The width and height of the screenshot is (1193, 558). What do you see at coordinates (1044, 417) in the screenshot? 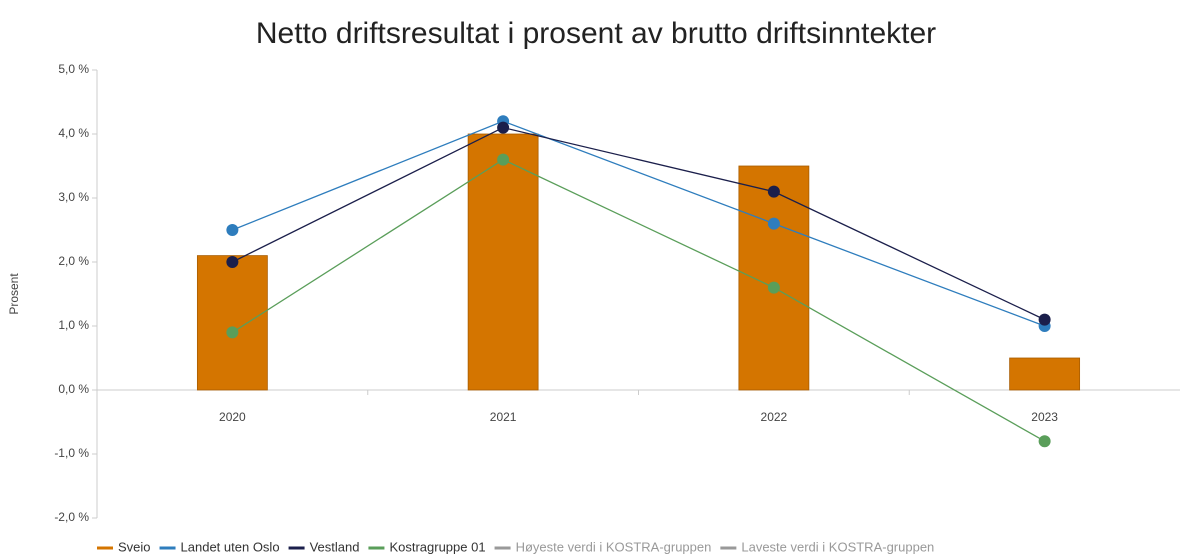
I see `x-tick-label: 2023` at bounding box center [1044, 417].